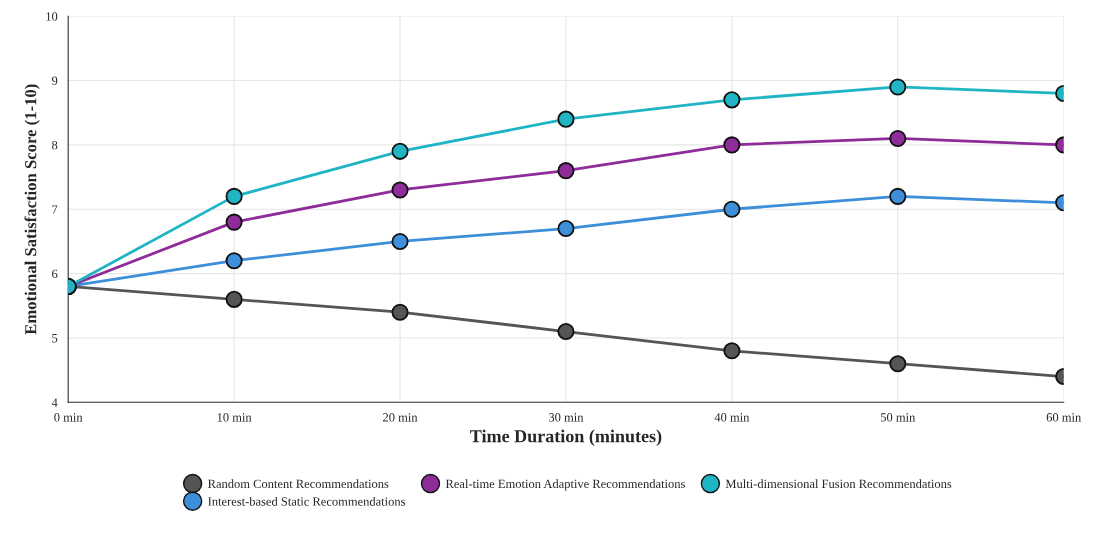  What do you see at coordinates (55, 274) in the screenshot?
I see `y-tick-label: 6` at bounding box center [55, 274].